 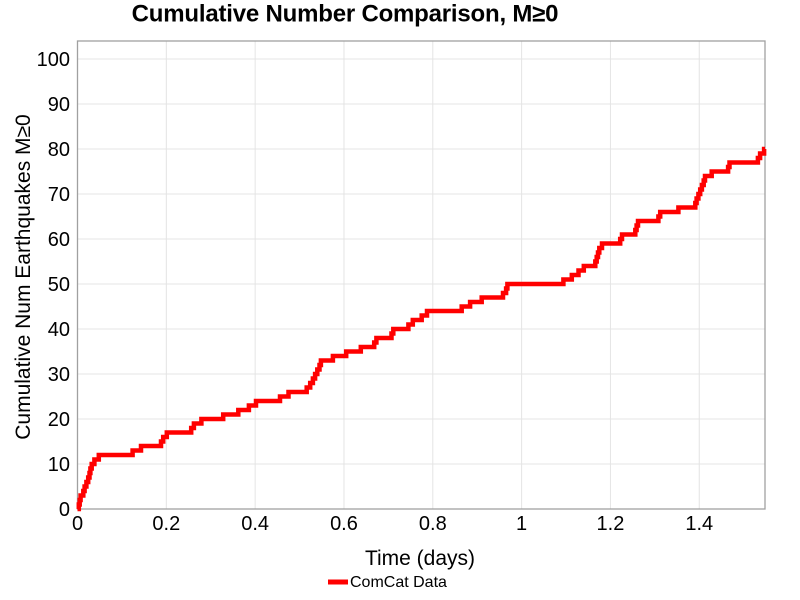 What do you see at coordinates (59, 330) in the screenshot?
I see `y-tick-label: 40` at bounding box center [59, 330].